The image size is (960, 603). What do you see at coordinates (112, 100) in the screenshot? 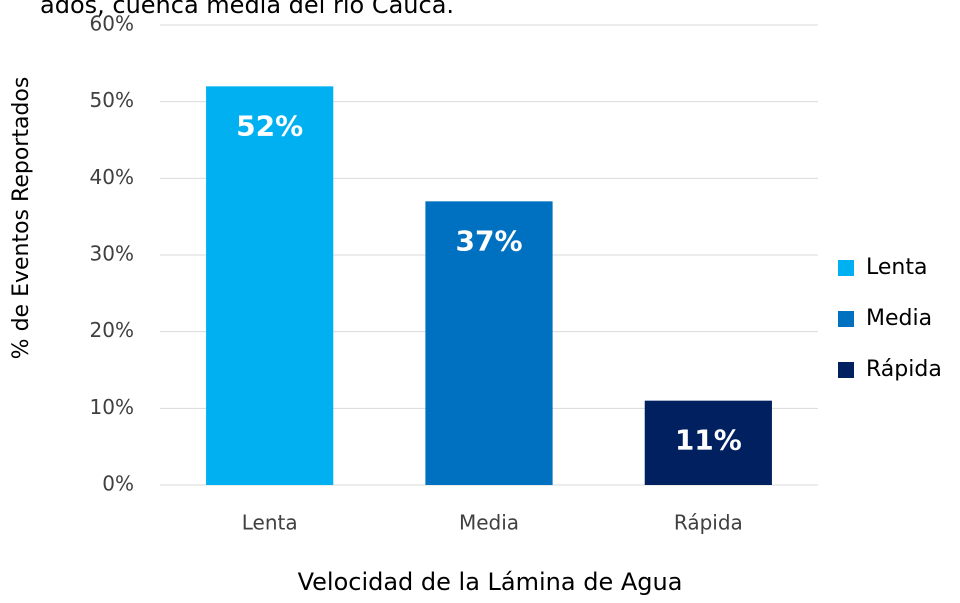
I see `y-tick-label: 50%` at bounding box center [112, 100].